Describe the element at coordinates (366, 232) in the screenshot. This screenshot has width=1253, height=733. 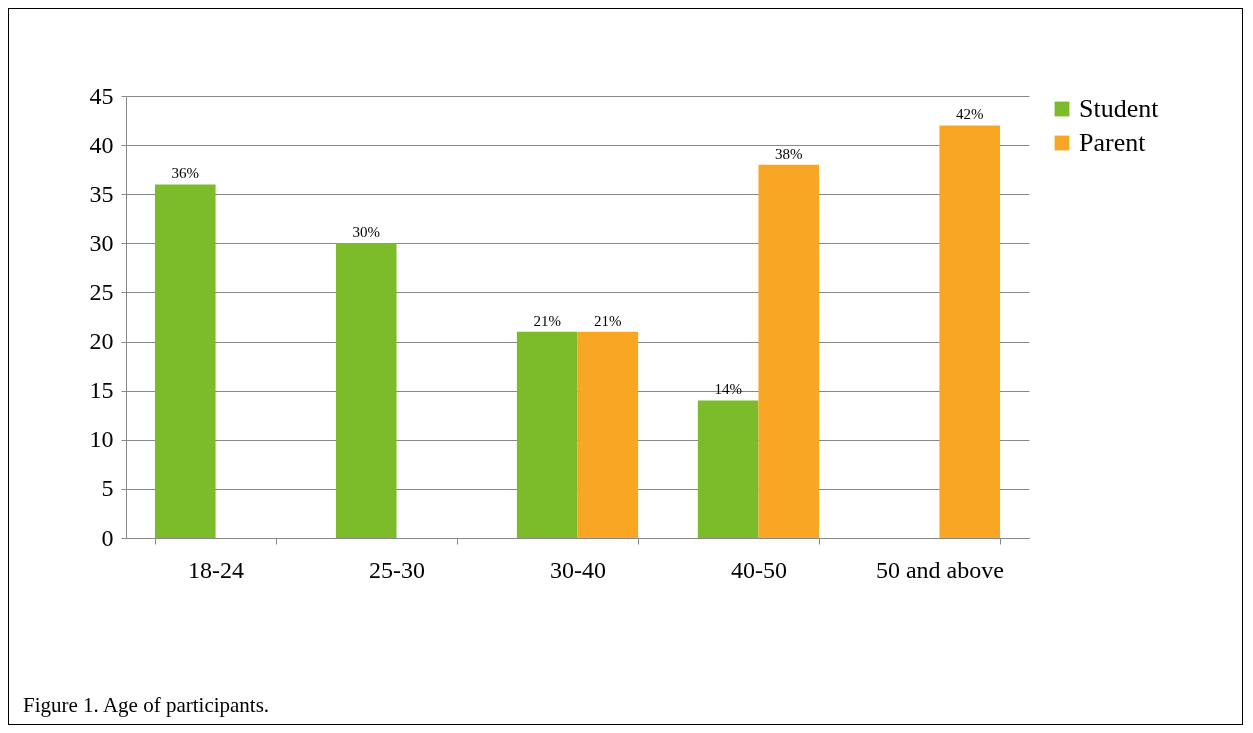
I see `data-label: 30%` at that location.